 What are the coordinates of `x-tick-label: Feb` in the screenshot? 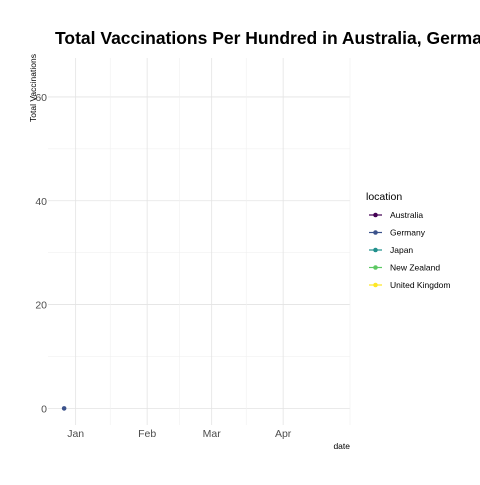 It's located at (147, 434).